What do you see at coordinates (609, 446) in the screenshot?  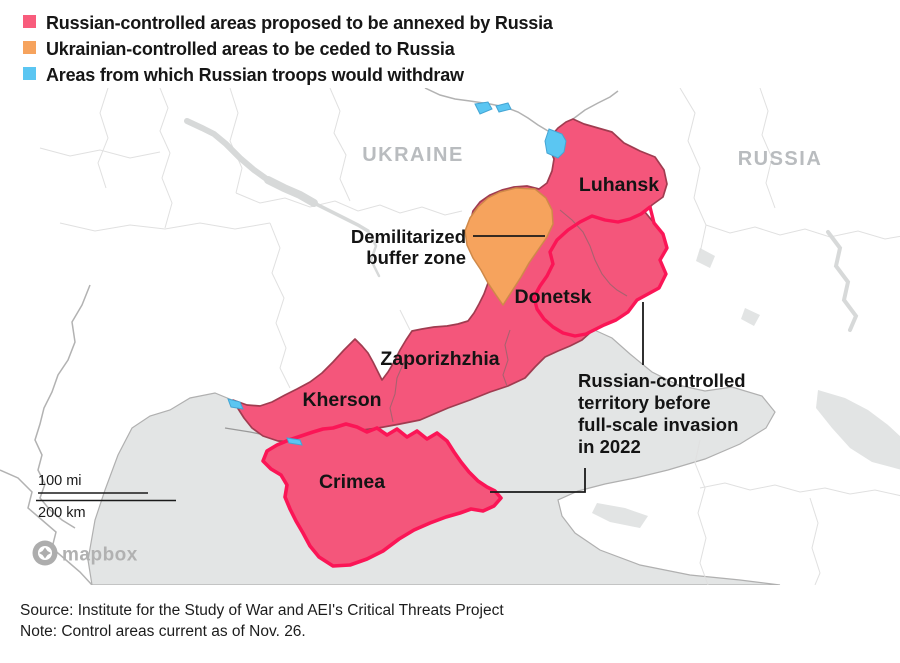 I see `annotation-text: in 2022` at bounding box center [609, 446].